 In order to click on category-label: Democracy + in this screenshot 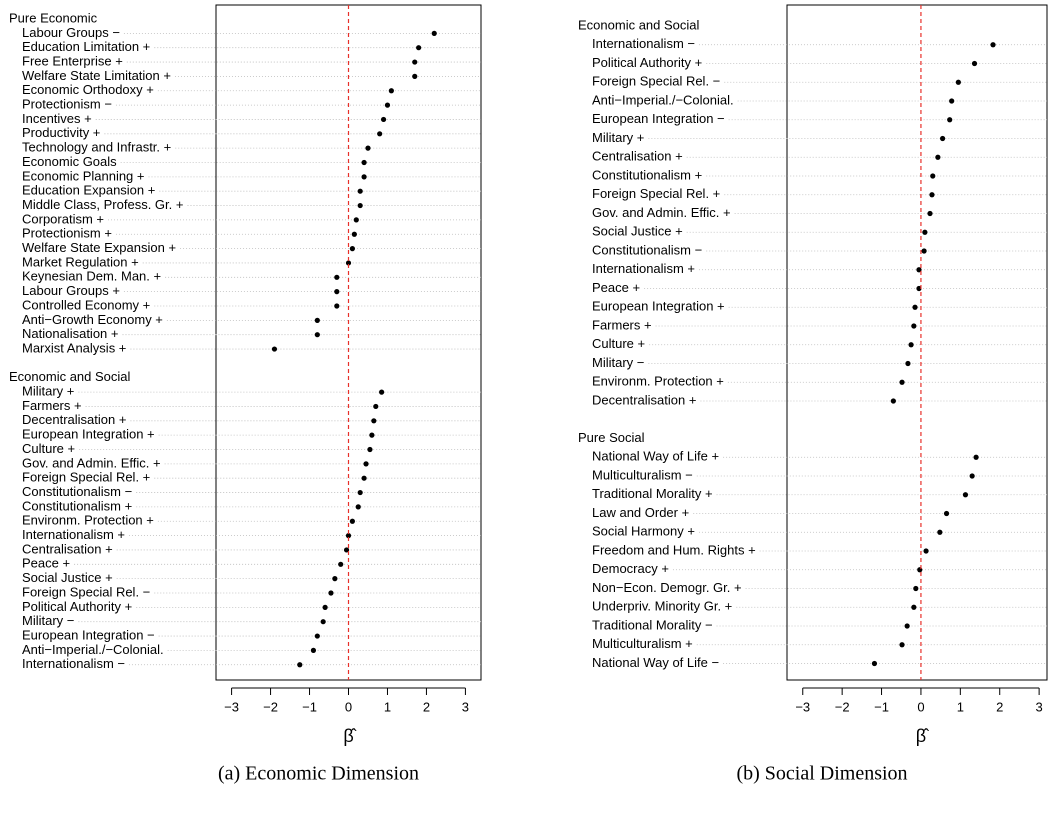, I will do `click(630, 568)`.